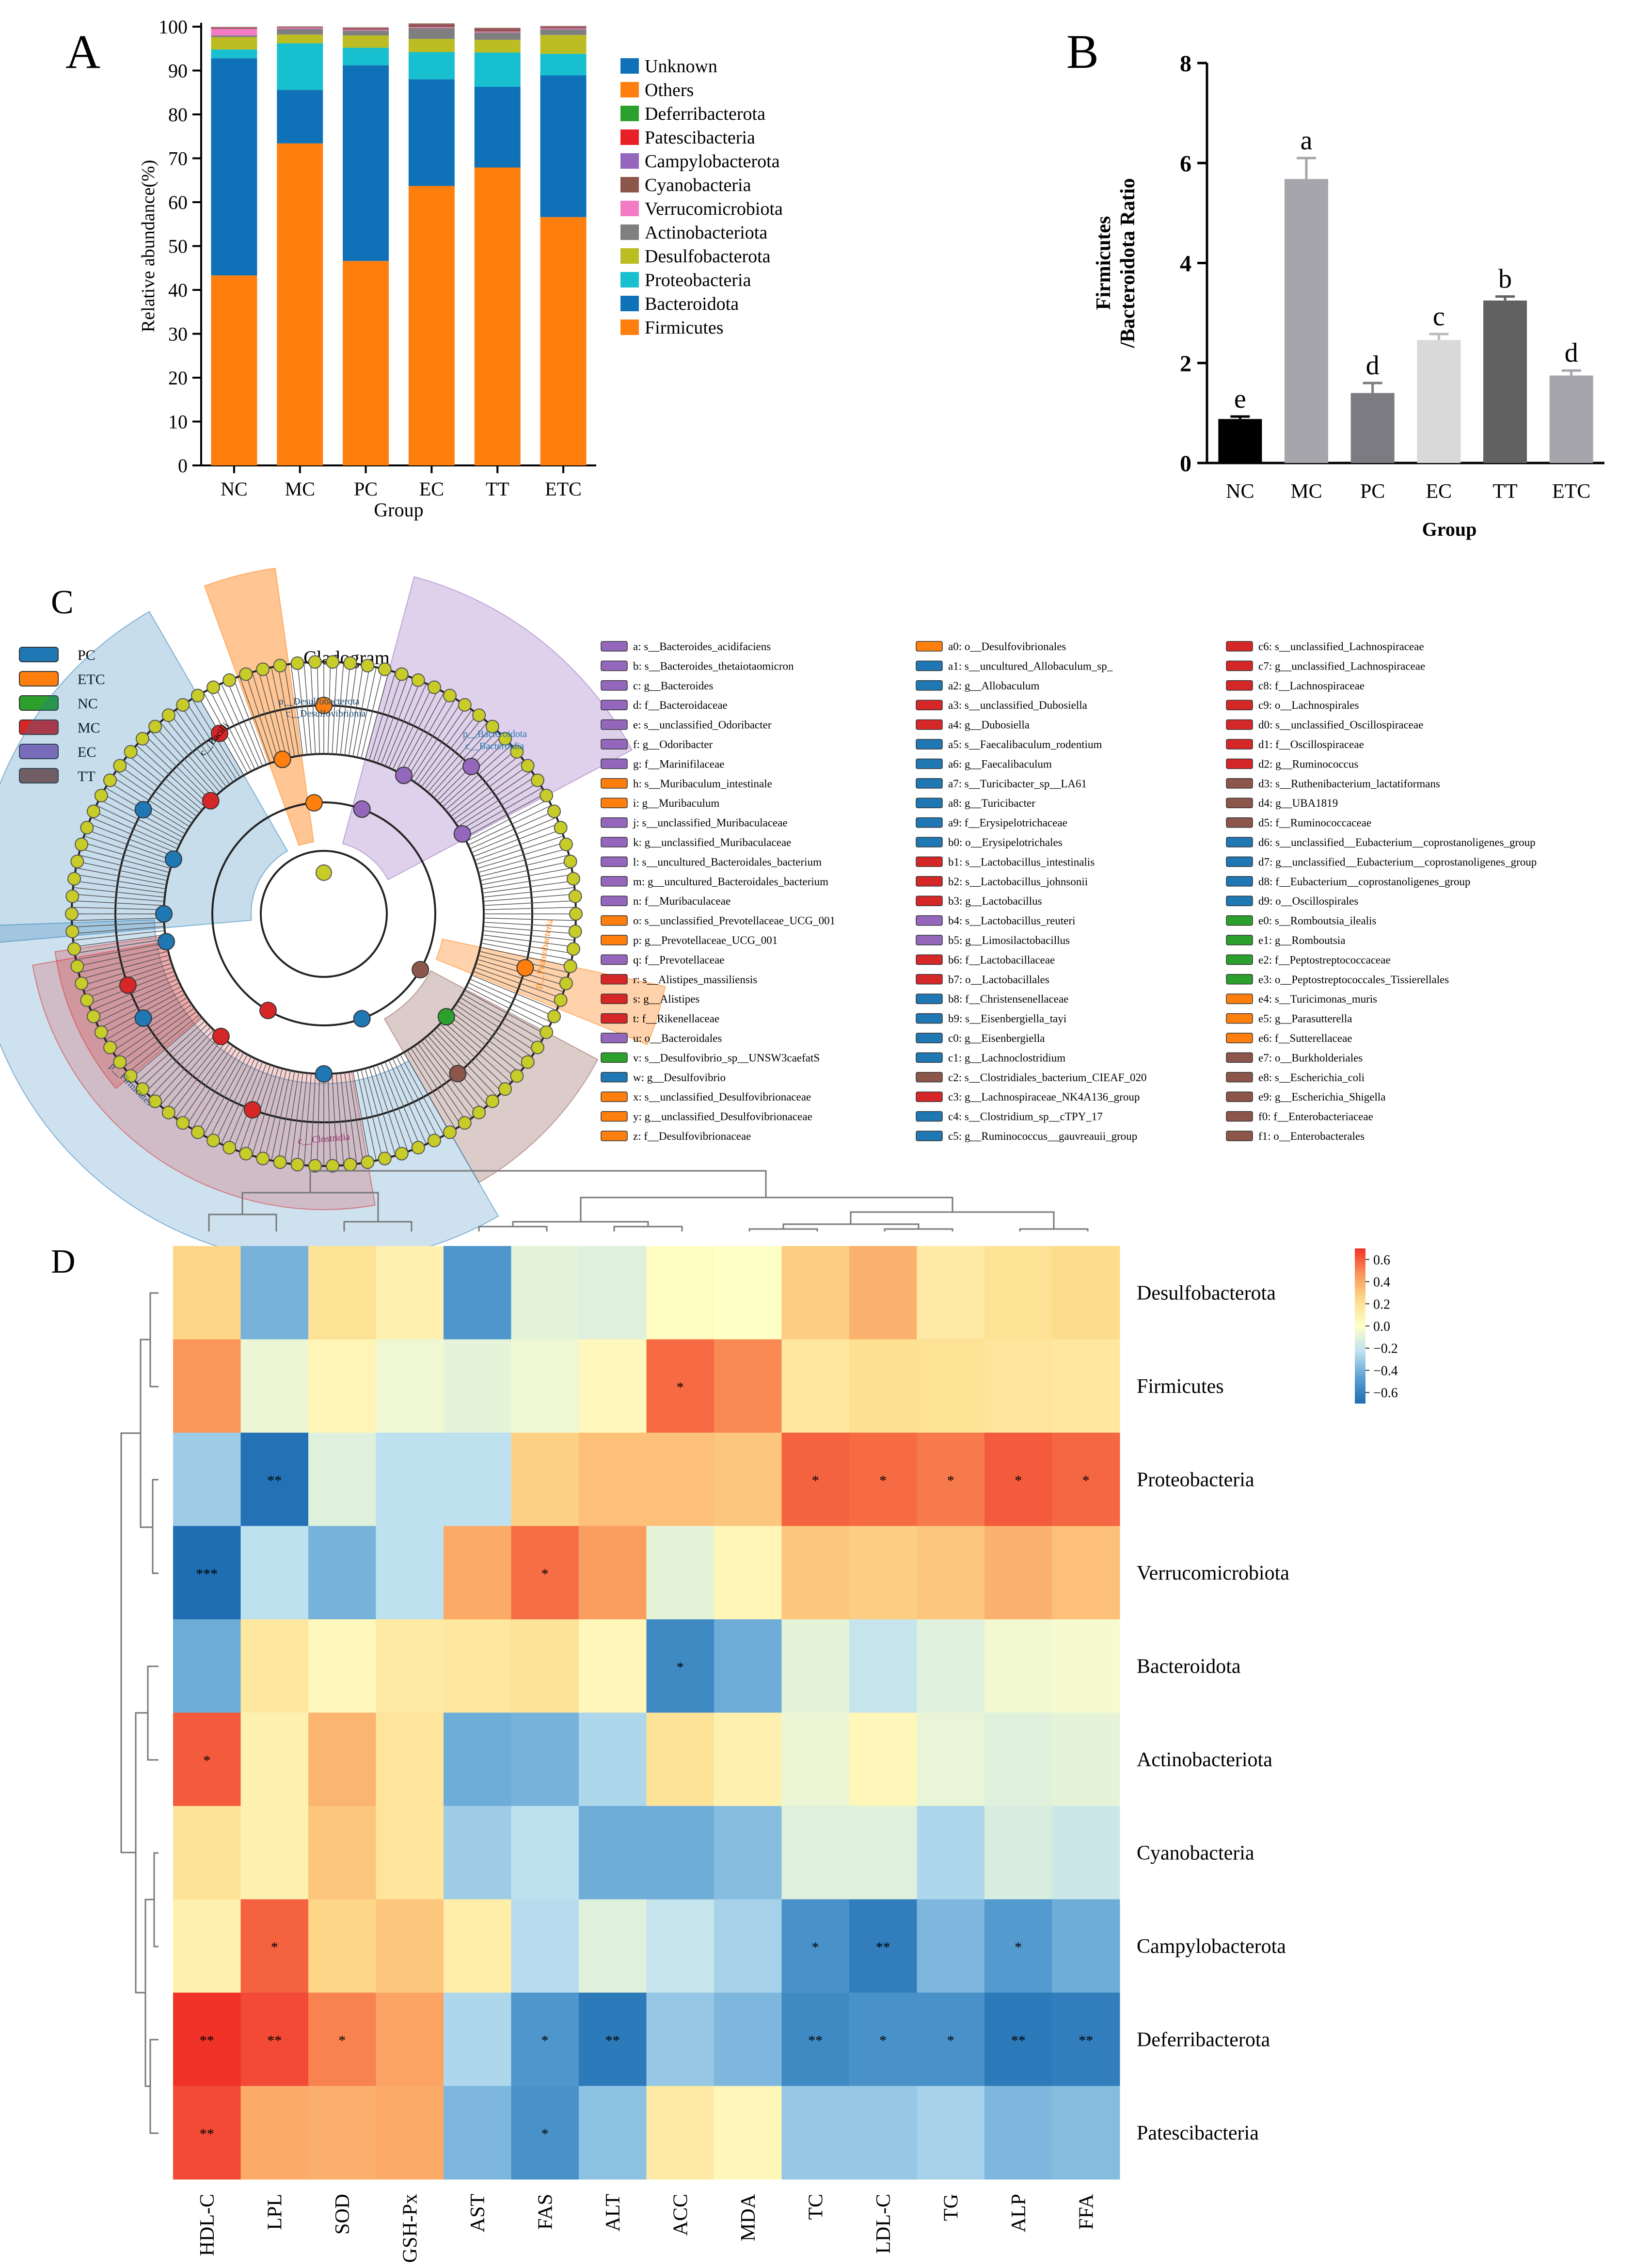 This screenshot has height=2268, width=1635. I want to click on d-significance-star: *, so click(815, 1480).